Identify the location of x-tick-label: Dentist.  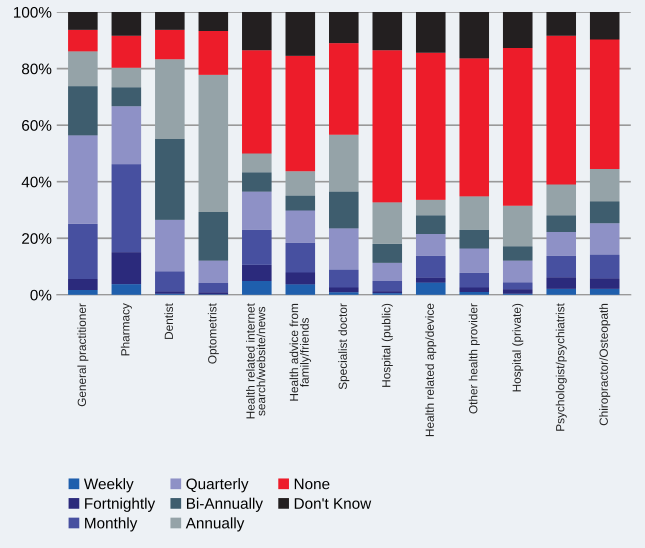
(168, 321).